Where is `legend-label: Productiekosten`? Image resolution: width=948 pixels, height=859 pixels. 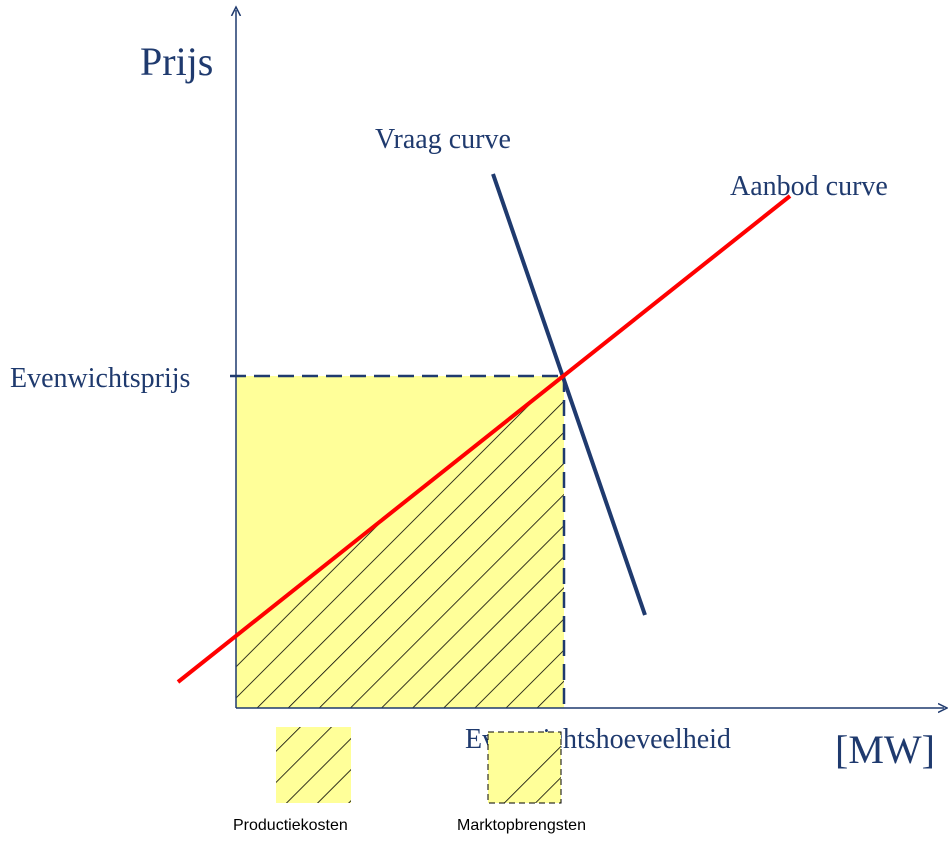 legend-label: Productiekosten is located at coordinates (290, 825).